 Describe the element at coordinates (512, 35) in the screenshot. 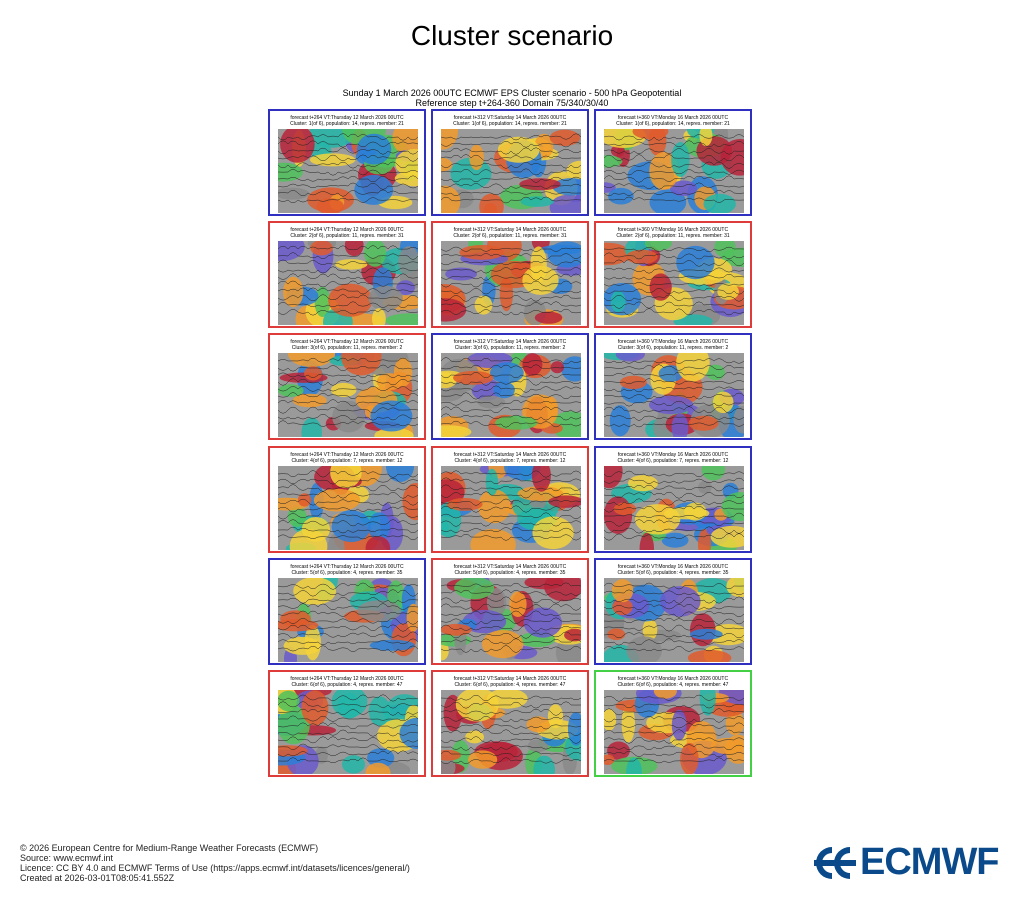

I see `page-title: Cluster scenario` at that location.